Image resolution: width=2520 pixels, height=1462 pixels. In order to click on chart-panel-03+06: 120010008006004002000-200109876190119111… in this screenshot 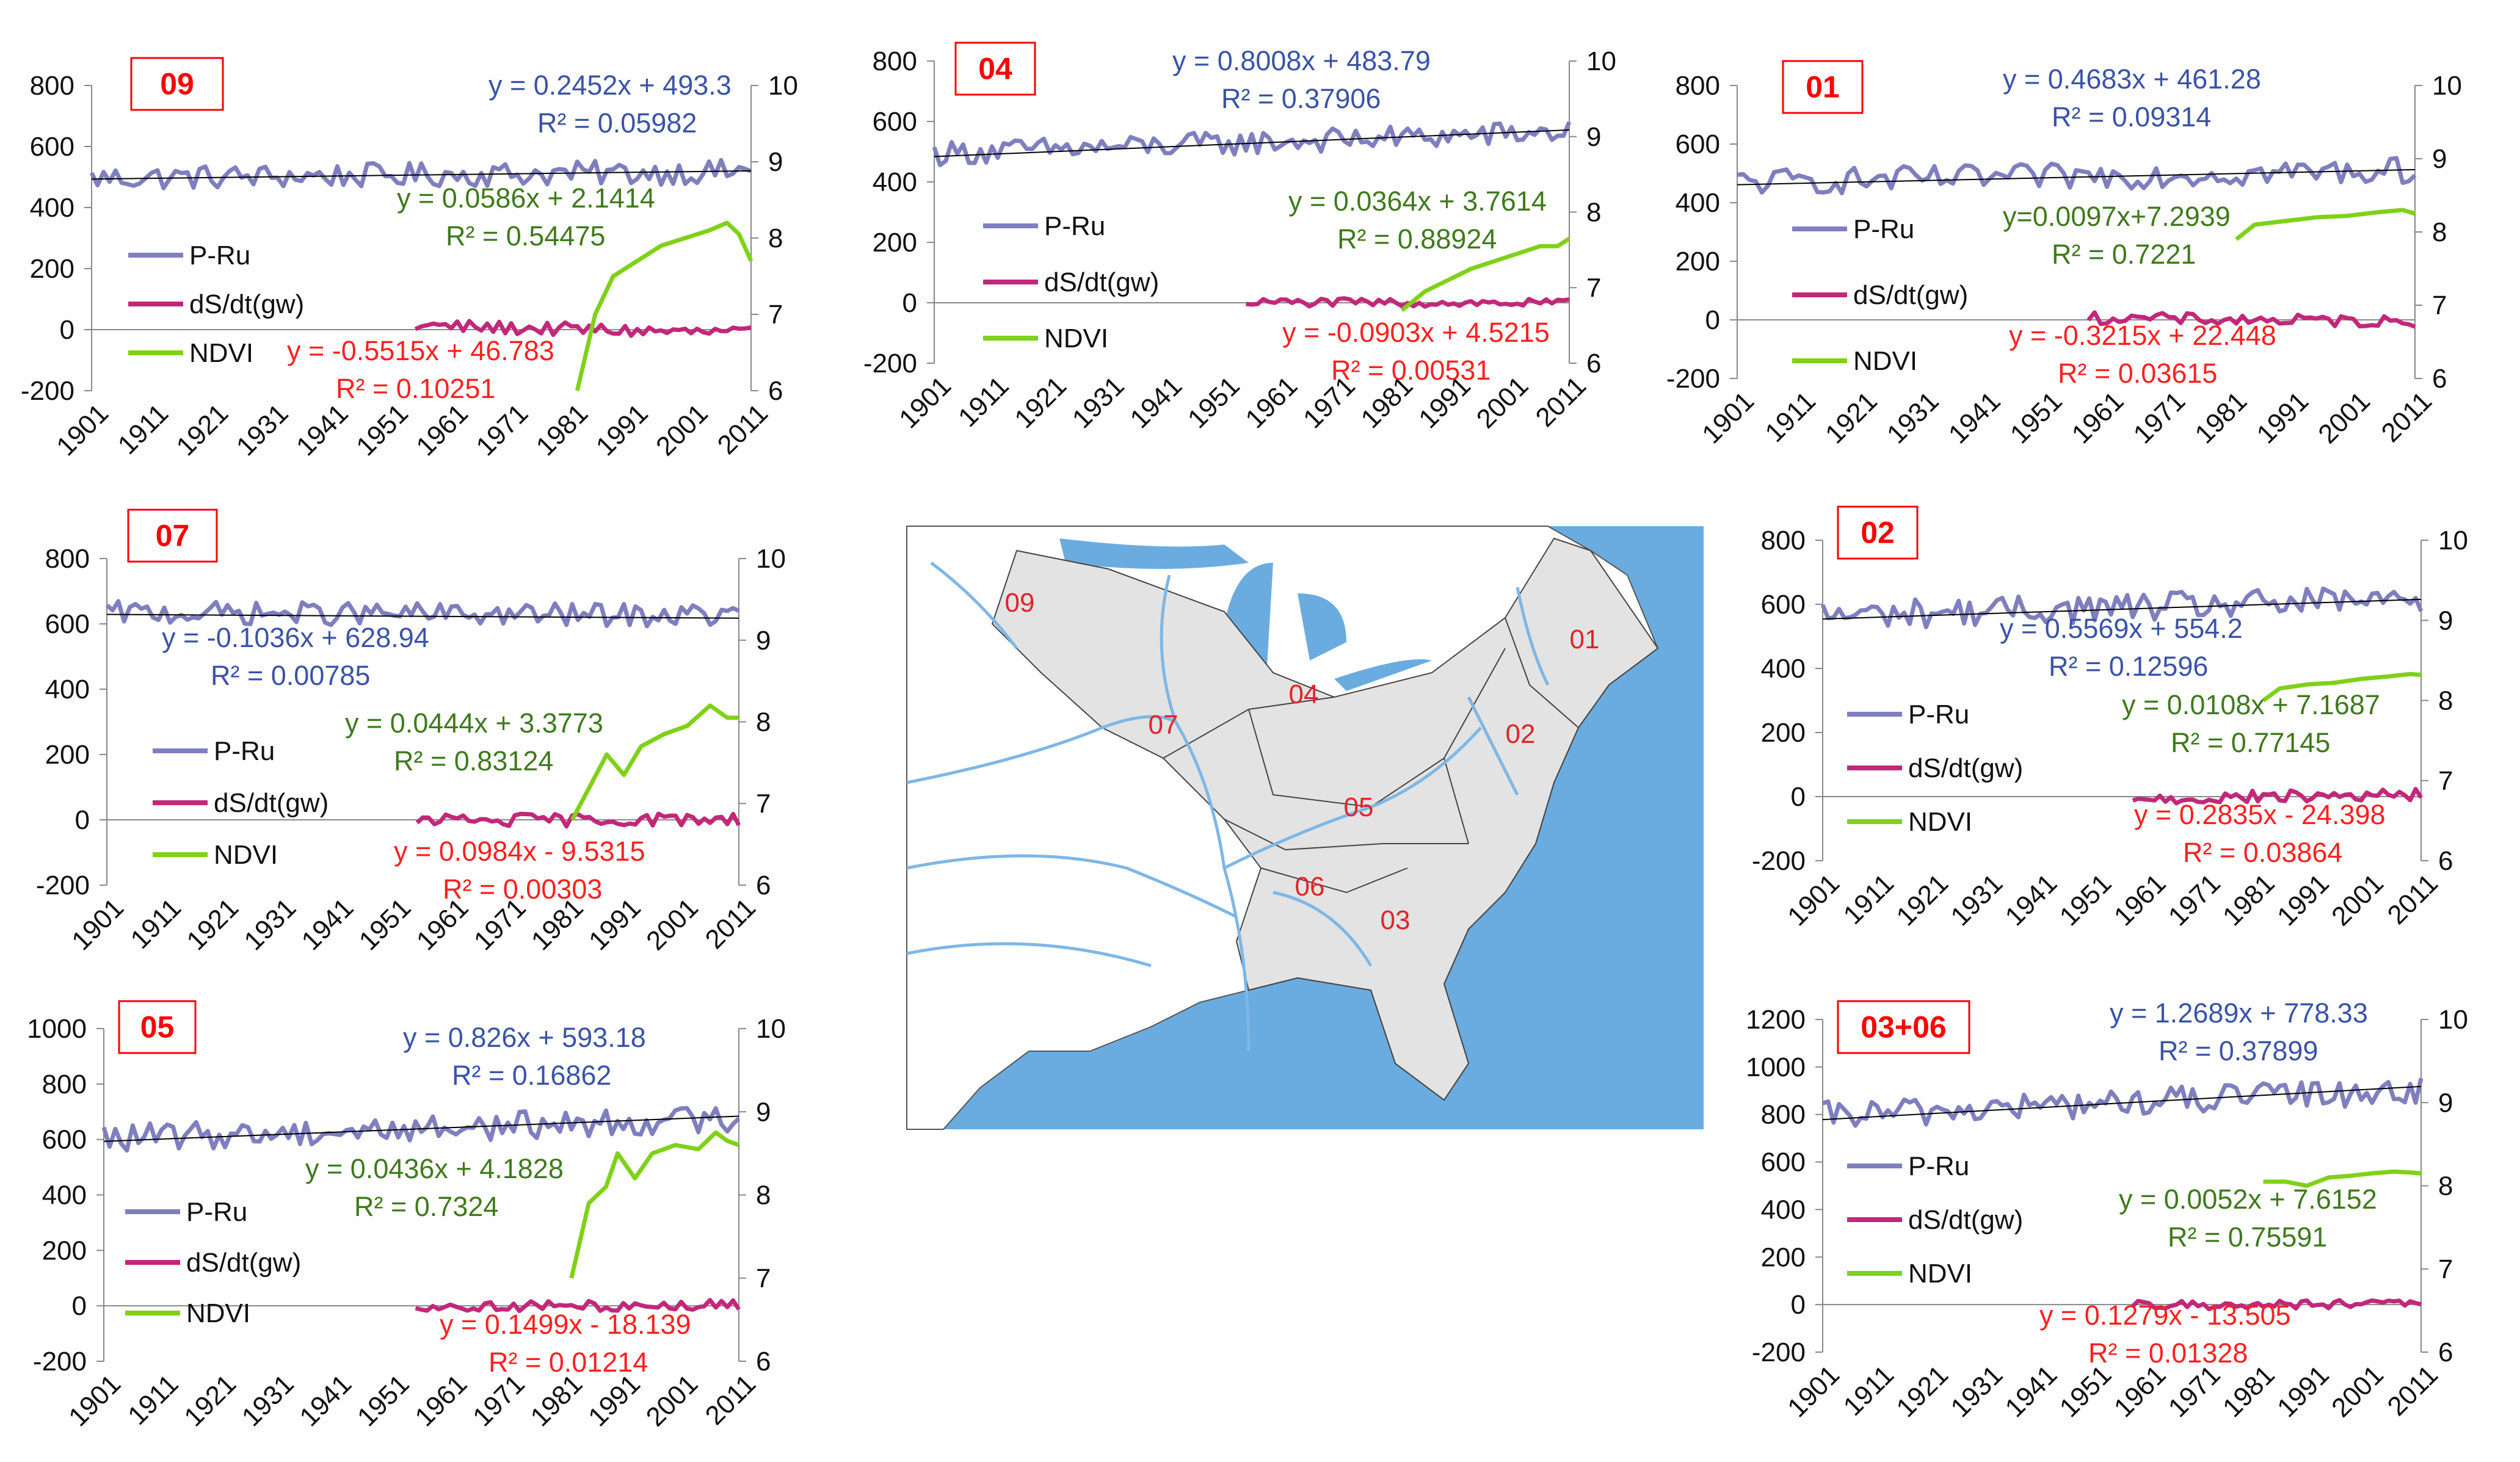, I will do `click(2107, 1210)`.